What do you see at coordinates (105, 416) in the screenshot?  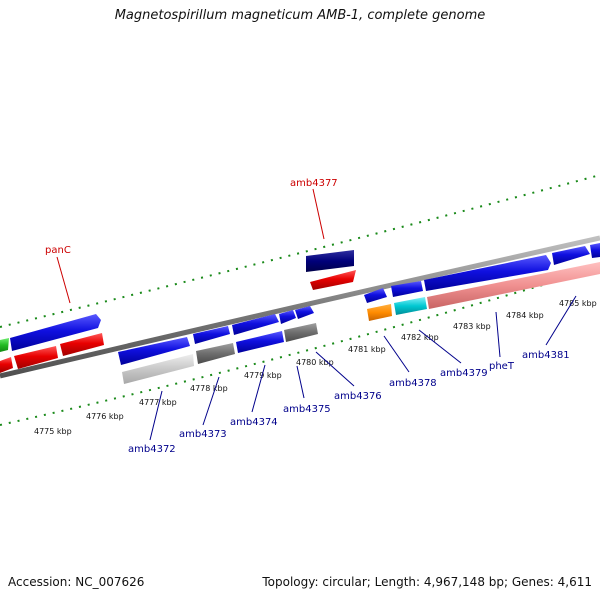 I see `kbp-label: 4776 kbp` at bounding box center [105, 416].